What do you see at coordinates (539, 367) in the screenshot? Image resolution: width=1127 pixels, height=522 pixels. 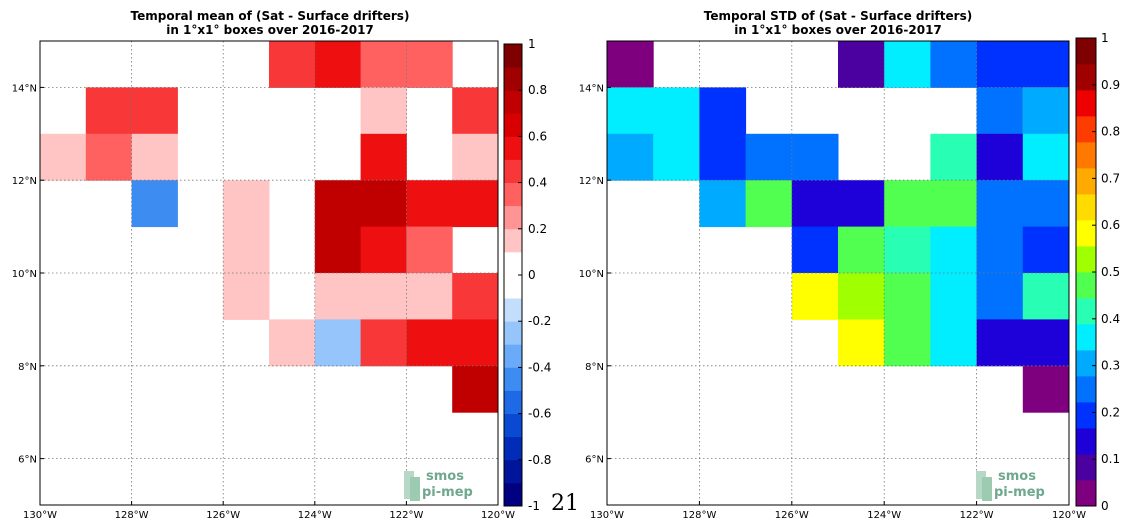 I see `colorbar-tick-label: -0.4` at bounding box center [539, 367].